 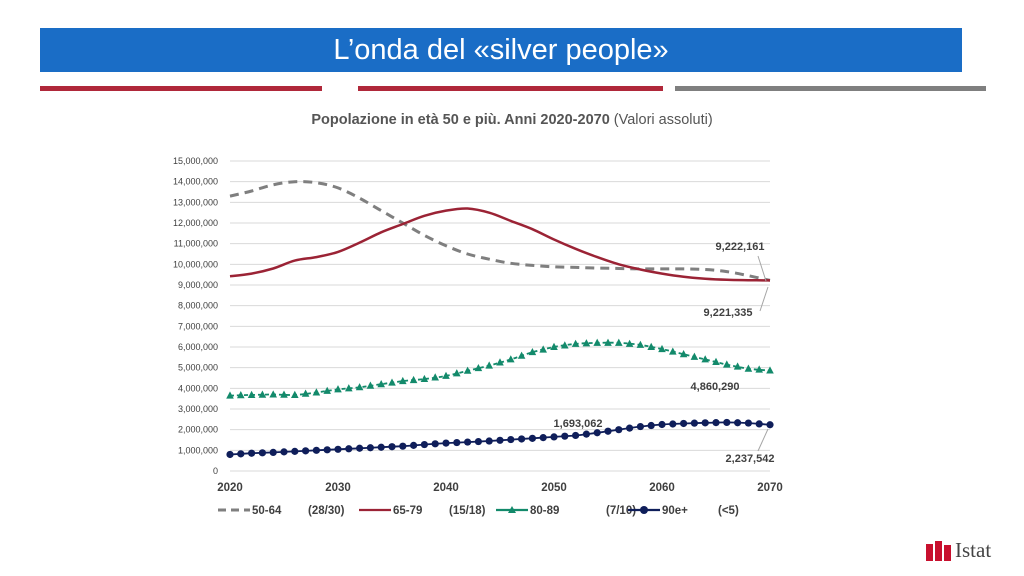 I want to click on divider-grey, so click(x=830, y=88).